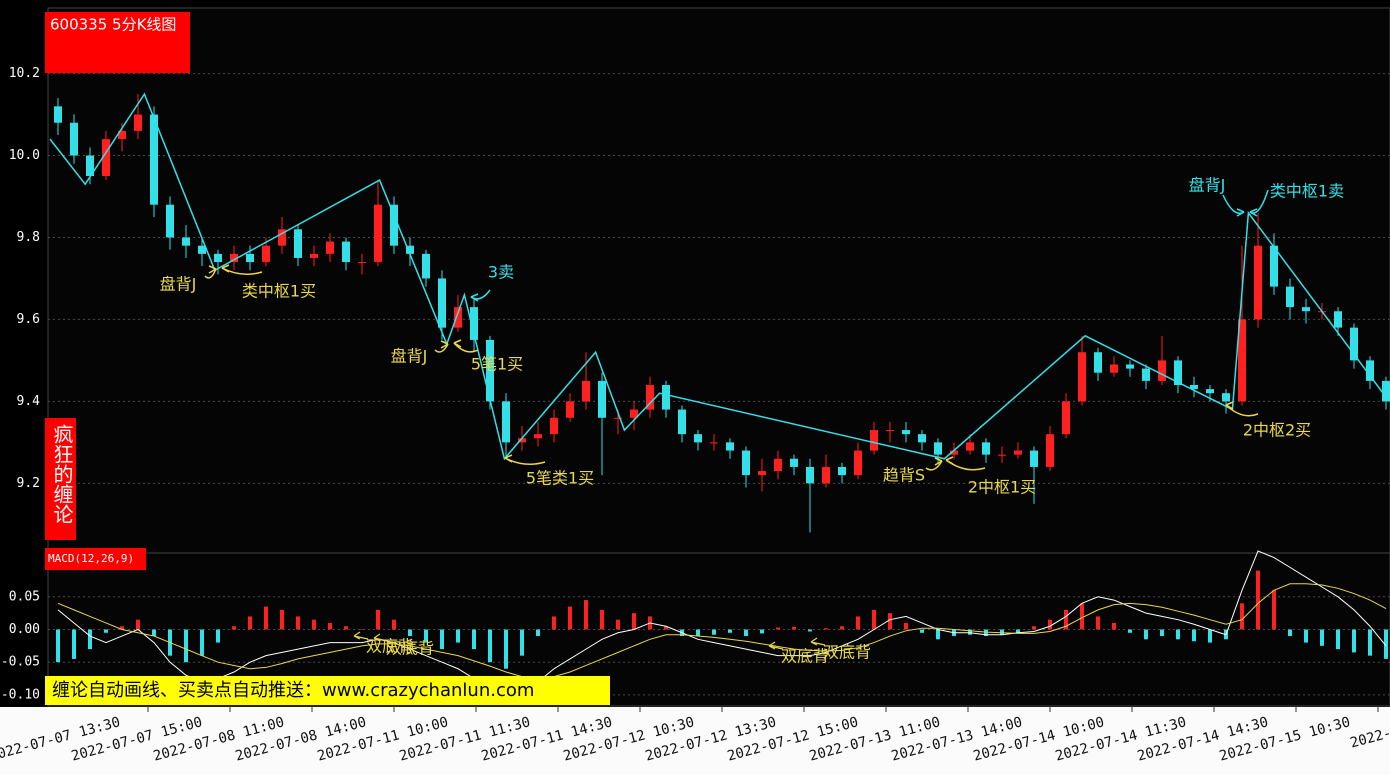  I want to click on y-tick-label: 0.05, so click(24, 596).